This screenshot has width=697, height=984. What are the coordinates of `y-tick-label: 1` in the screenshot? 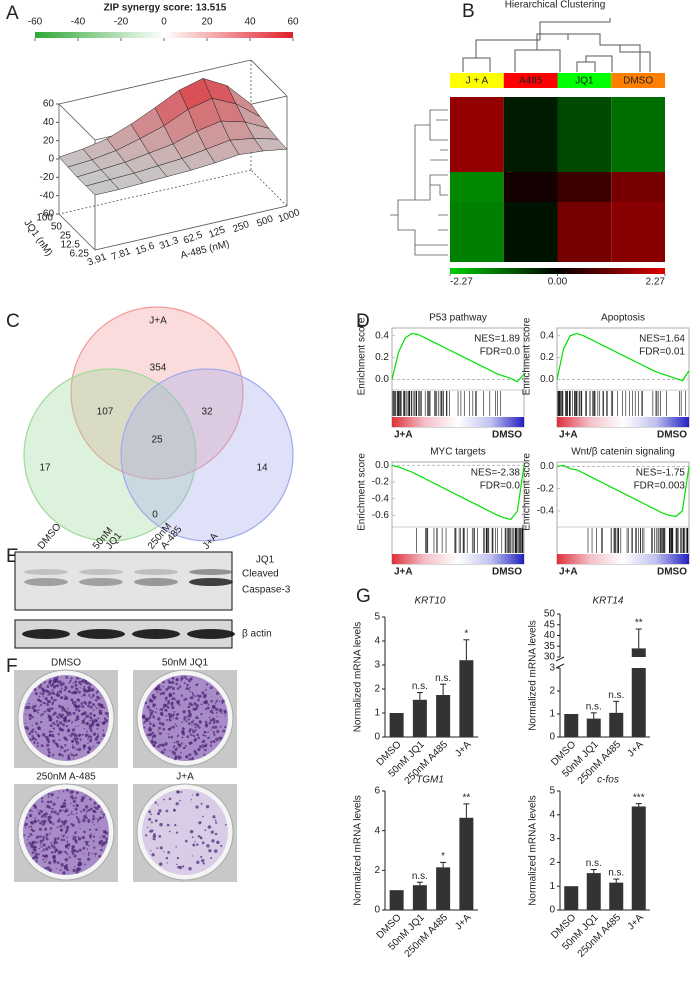 It's located at (552, 886).